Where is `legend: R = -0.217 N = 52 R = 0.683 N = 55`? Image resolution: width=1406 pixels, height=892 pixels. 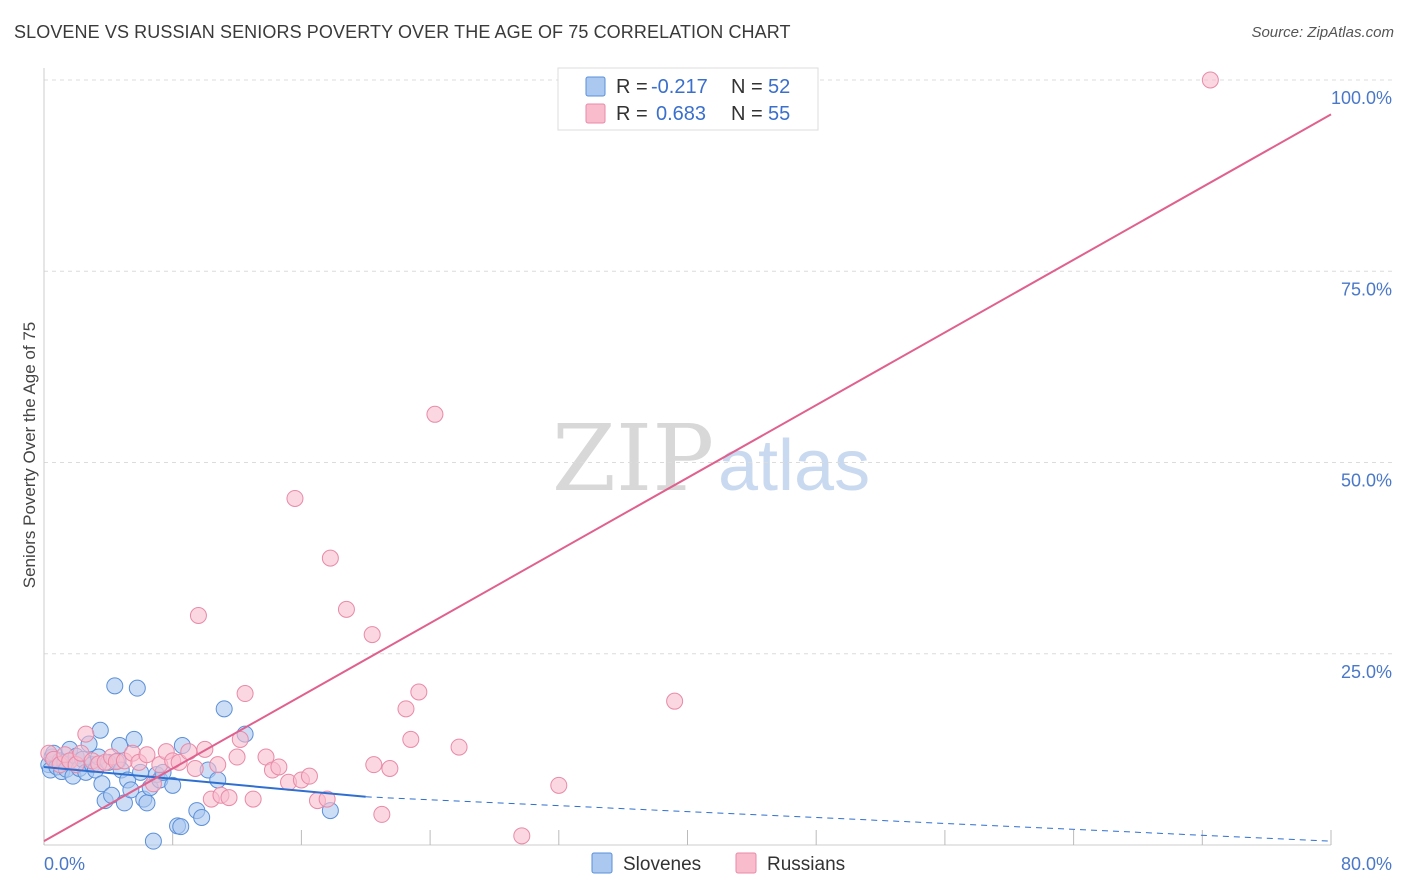
legend: R = -0.217 N = 52 R = 0.683 N = 55 is located at coordinates (688, 99).